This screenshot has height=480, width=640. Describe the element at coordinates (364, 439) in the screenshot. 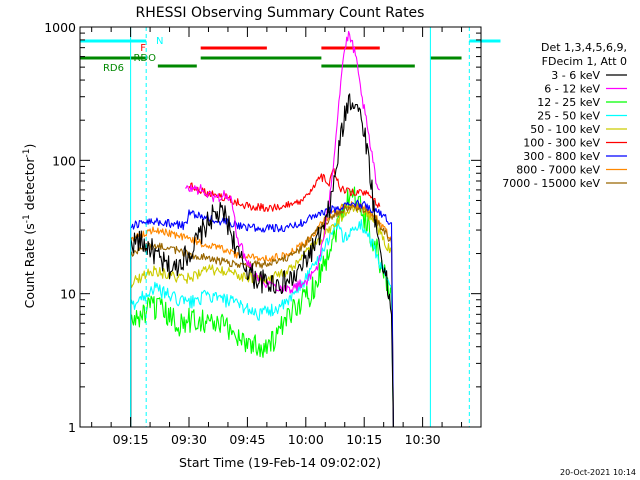

I see `x-tick-label: 10:15` at that location.